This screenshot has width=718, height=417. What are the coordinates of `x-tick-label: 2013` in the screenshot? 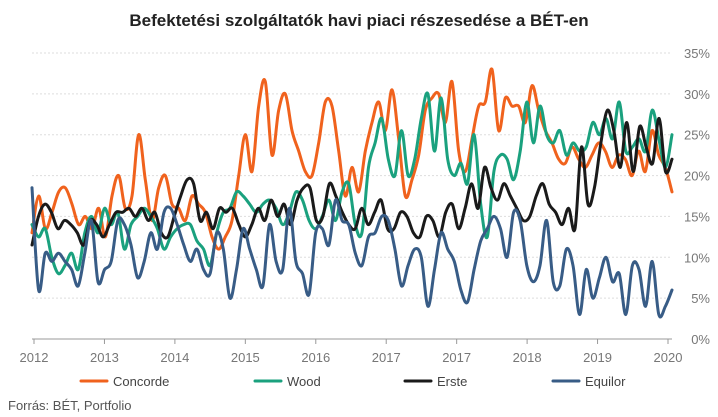 It's located at (104, 357).